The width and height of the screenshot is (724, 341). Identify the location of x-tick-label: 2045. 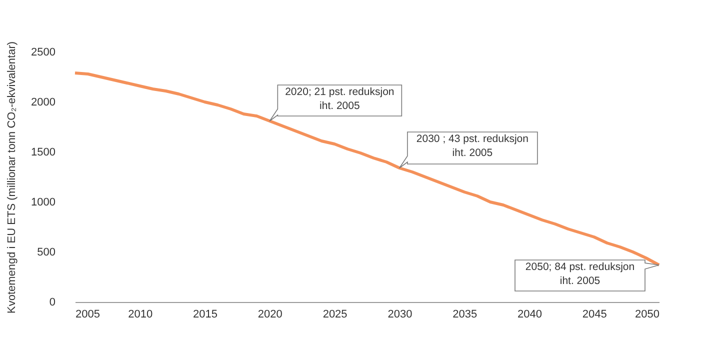
(594, 314).